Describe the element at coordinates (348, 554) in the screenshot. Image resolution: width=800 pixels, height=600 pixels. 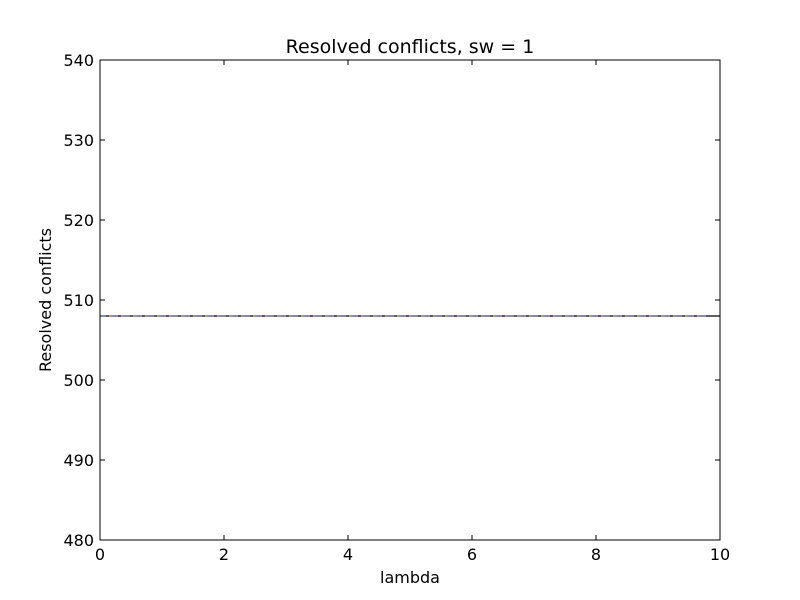
I see `x-tick-label: 4` at that location.